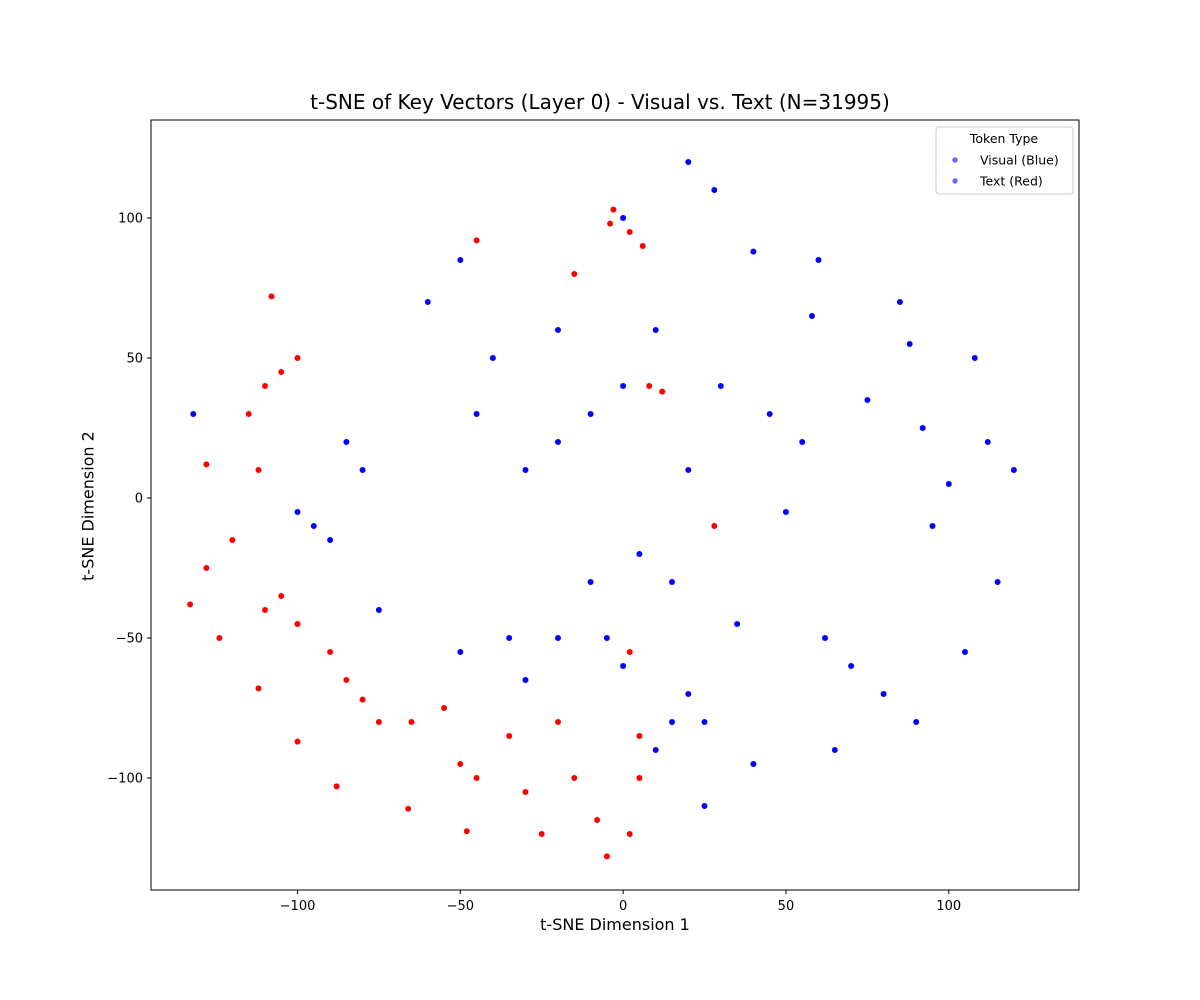 The width and height of the screenshot is (1200, 1000). What do you see at coordinates (948, 906) in the screenshot?
I see `x-tick-label: 100` at bounding box center [948, 906].